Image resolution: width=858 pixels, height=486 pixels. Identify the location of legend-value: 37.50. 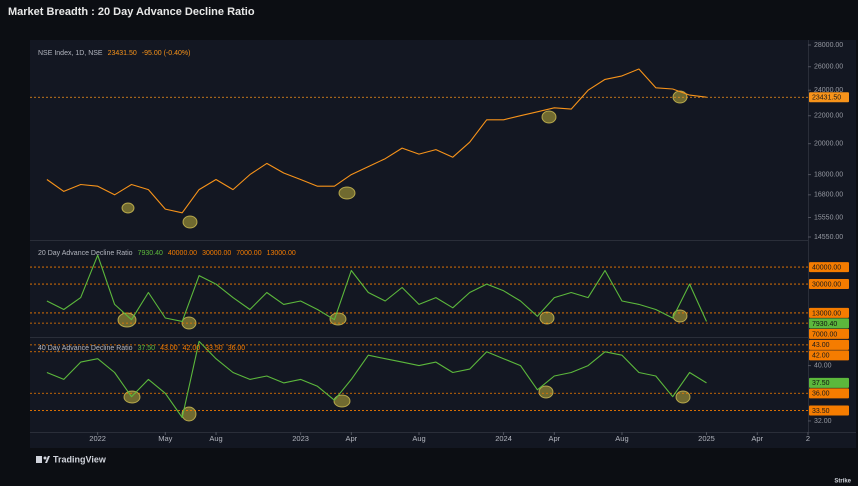
(147, 348).